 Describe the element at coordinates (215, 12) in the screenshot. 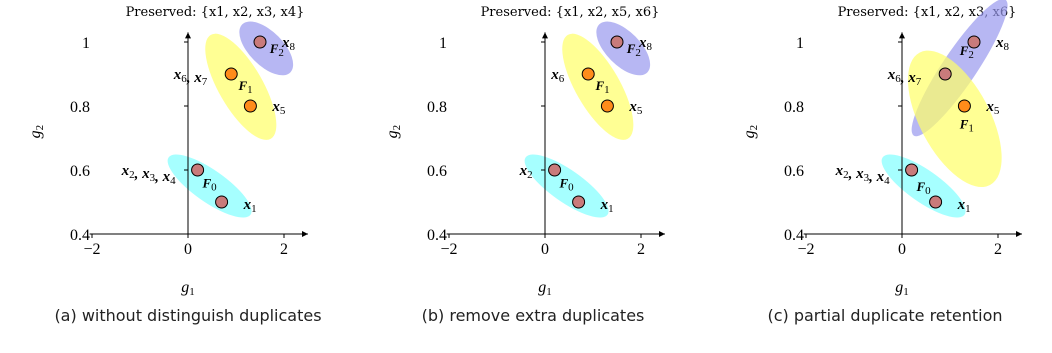

I see `chart-title: Preserved: {x1, x2, x3, x4}` at that location.